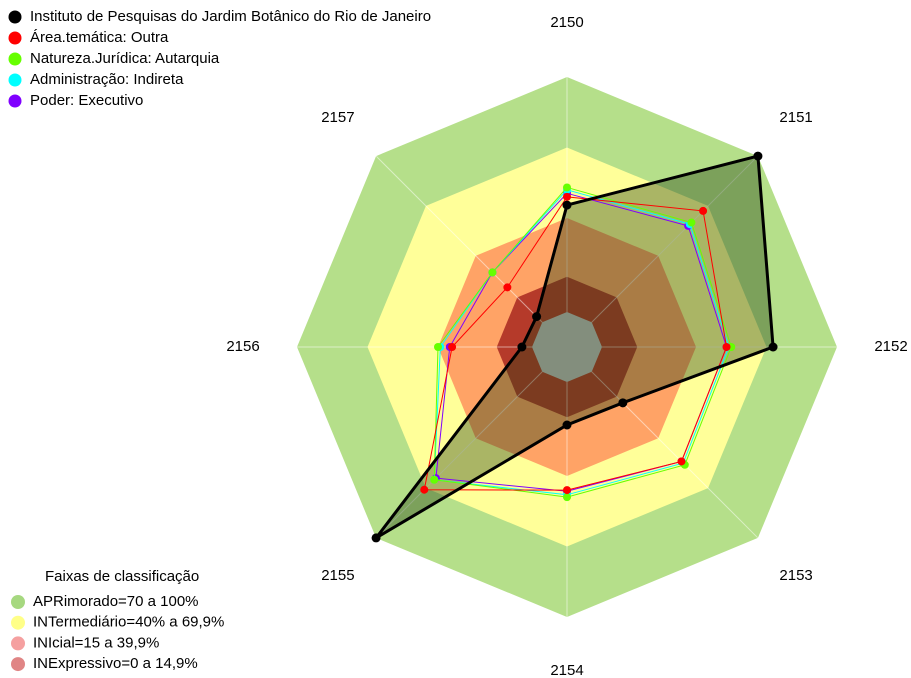 The height and width of the screenshot is (678, 911). What do you see at coordinates (125, 58) in the screenshot?
I see `legend-label: Natureza.Jurídica: Autarquia` at bounding box center [125, 58].